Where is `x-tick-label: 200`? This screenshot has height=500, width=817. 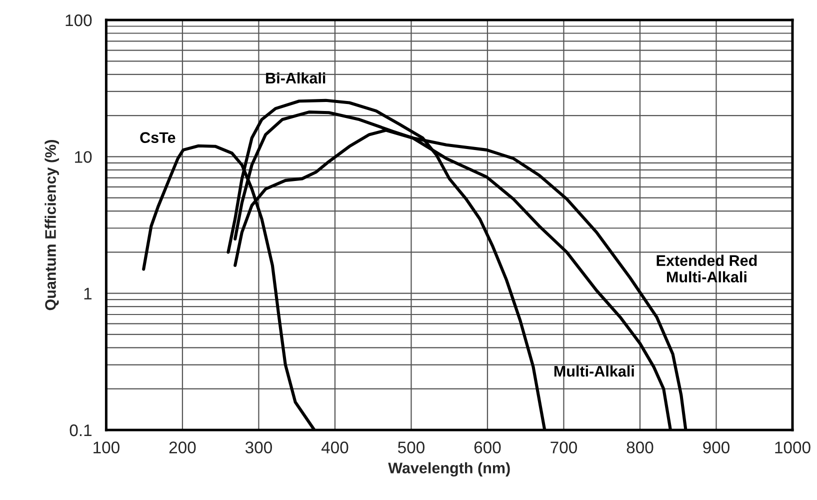
x-tick-label: 200 is located at coordinates (182, 448).